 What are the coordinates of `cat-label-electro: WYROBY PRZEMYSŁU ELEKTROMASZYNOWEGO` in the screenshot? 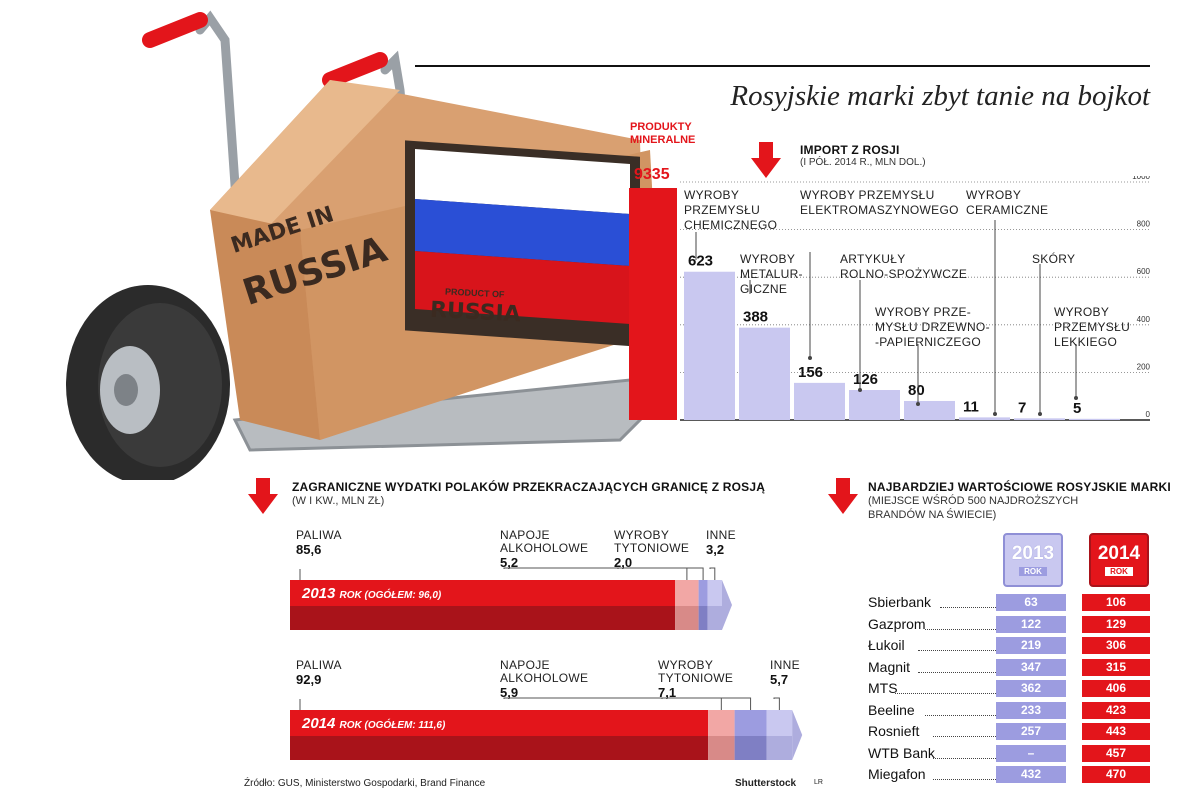 It's located at (879, 202).